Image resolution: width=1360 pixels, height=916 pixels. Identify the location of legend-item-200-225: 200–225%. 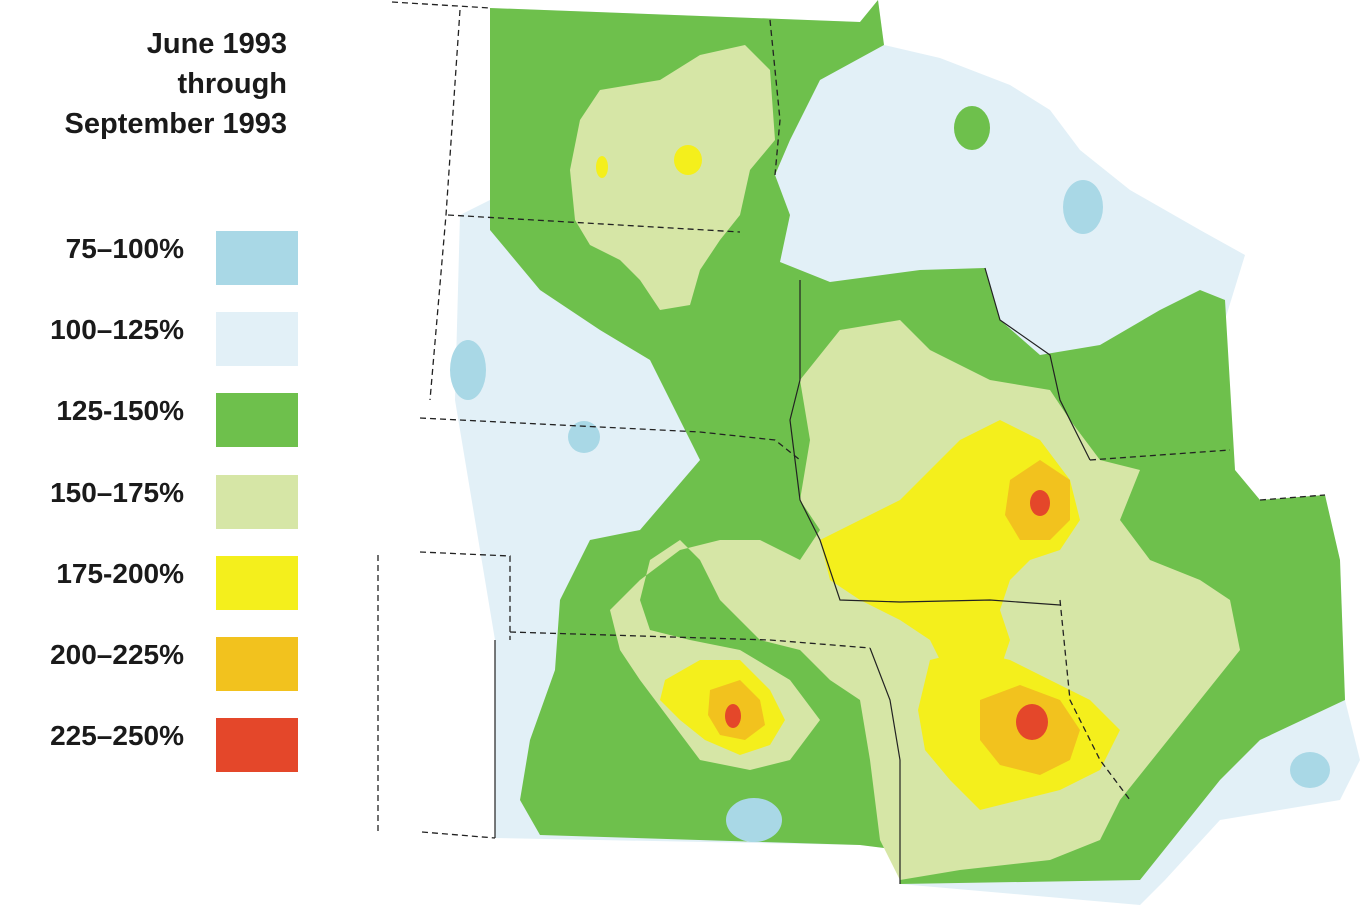
(150, 664).